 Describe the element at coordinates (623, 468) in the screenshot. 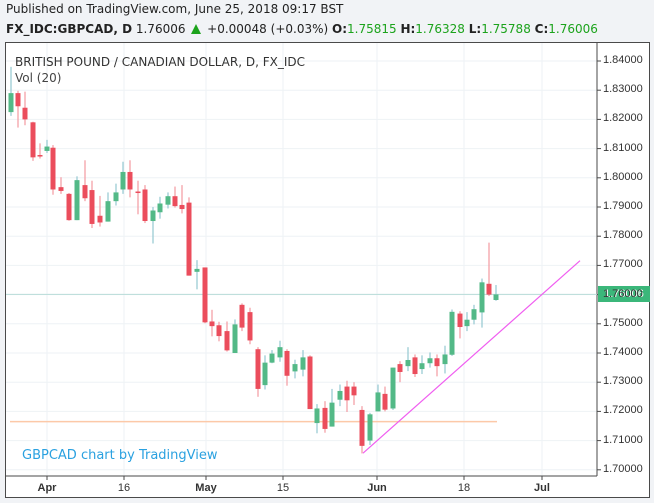

I see `price-tick-label: 1.70000` at that location.